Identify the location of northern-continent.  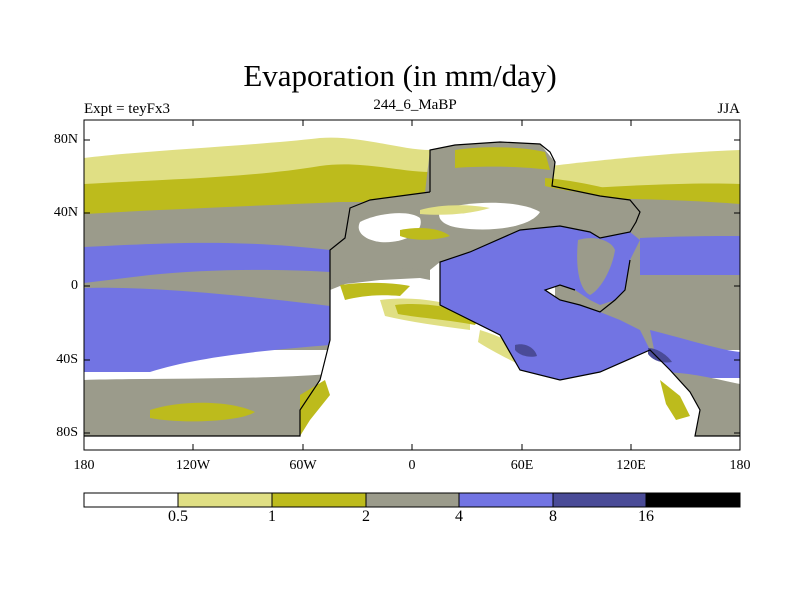
(485, 211).